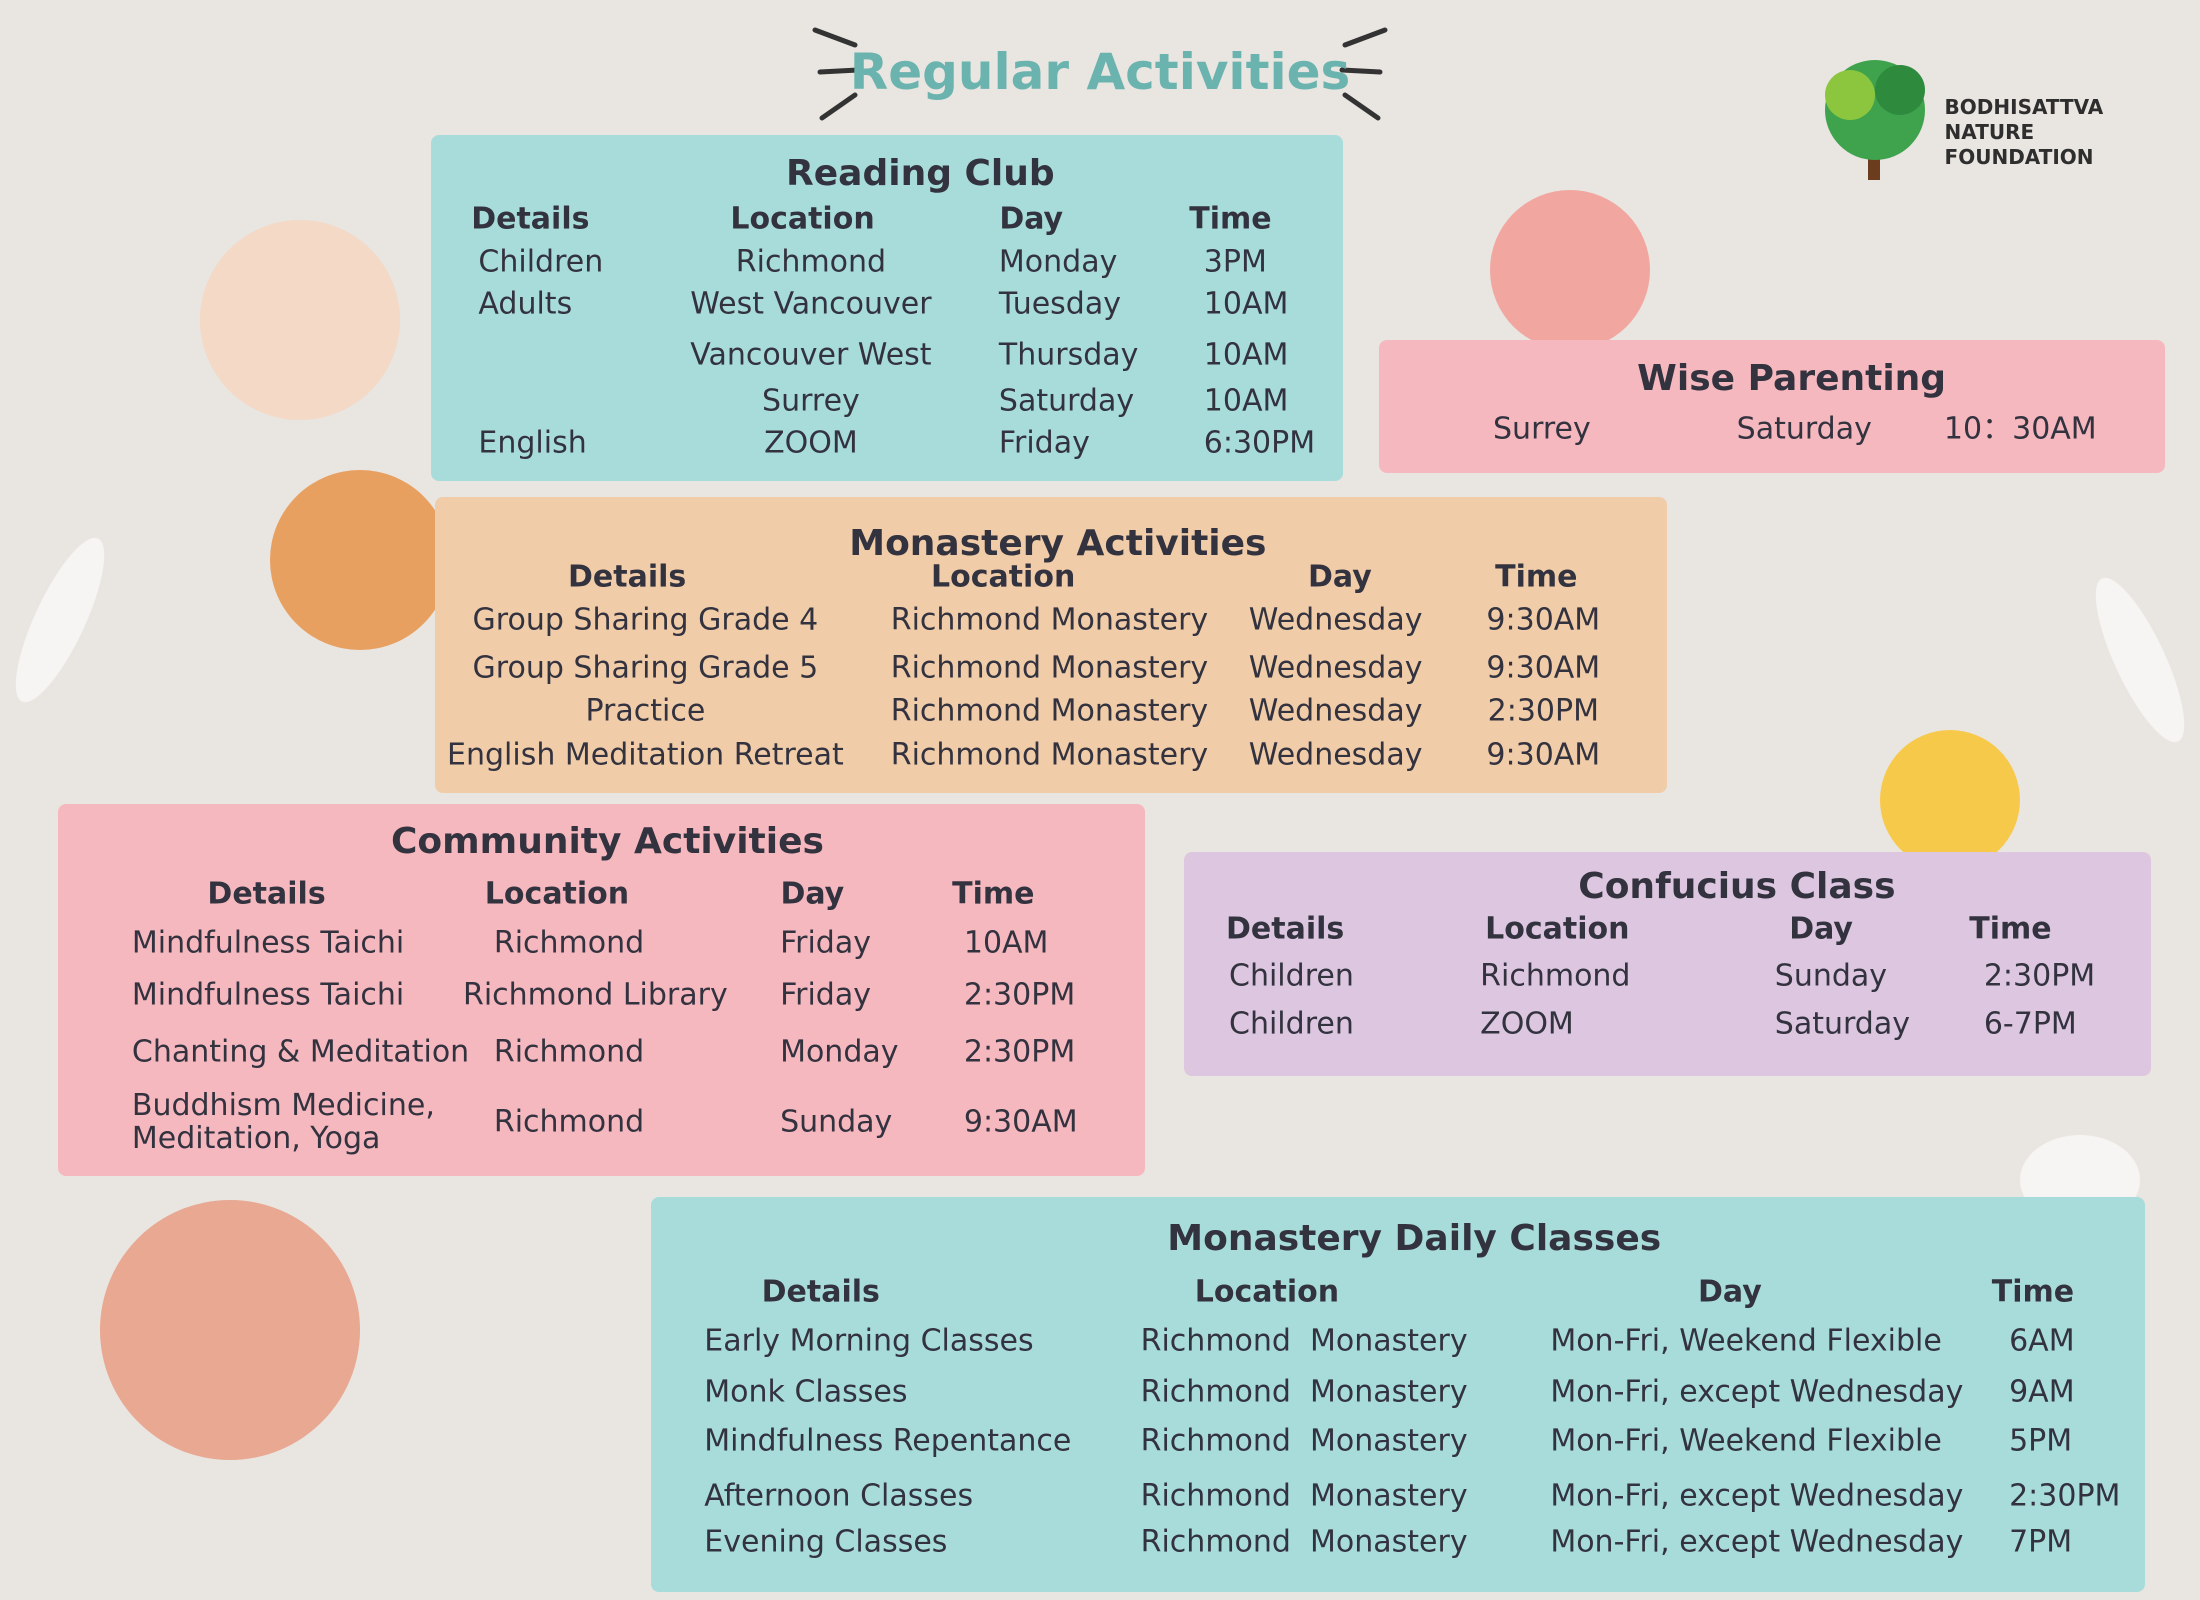 This screenshot has height=1600, width=2200. I want to click on logo-text: NATURE, so click(1989, 131).